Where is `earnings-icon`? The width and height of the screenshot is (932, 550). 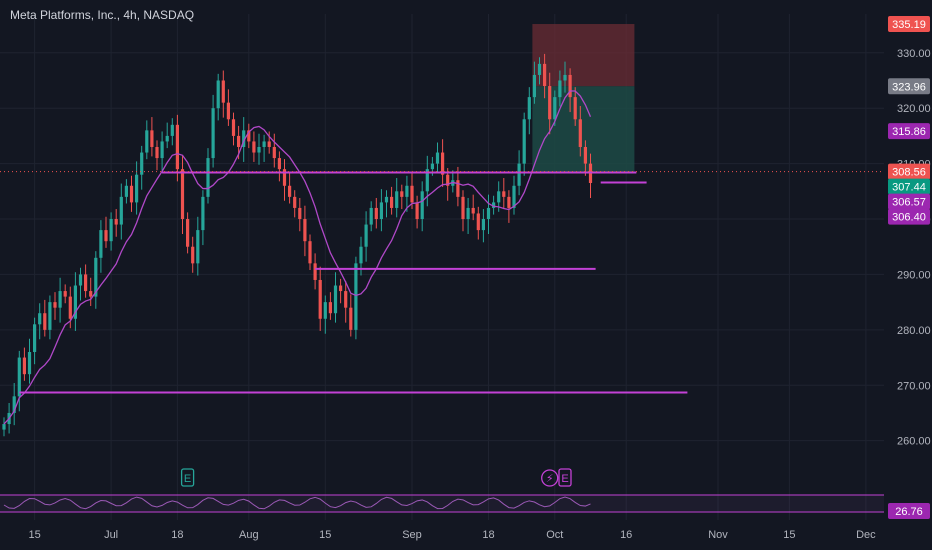
earnings-icon is located at coordinates (187, 477).